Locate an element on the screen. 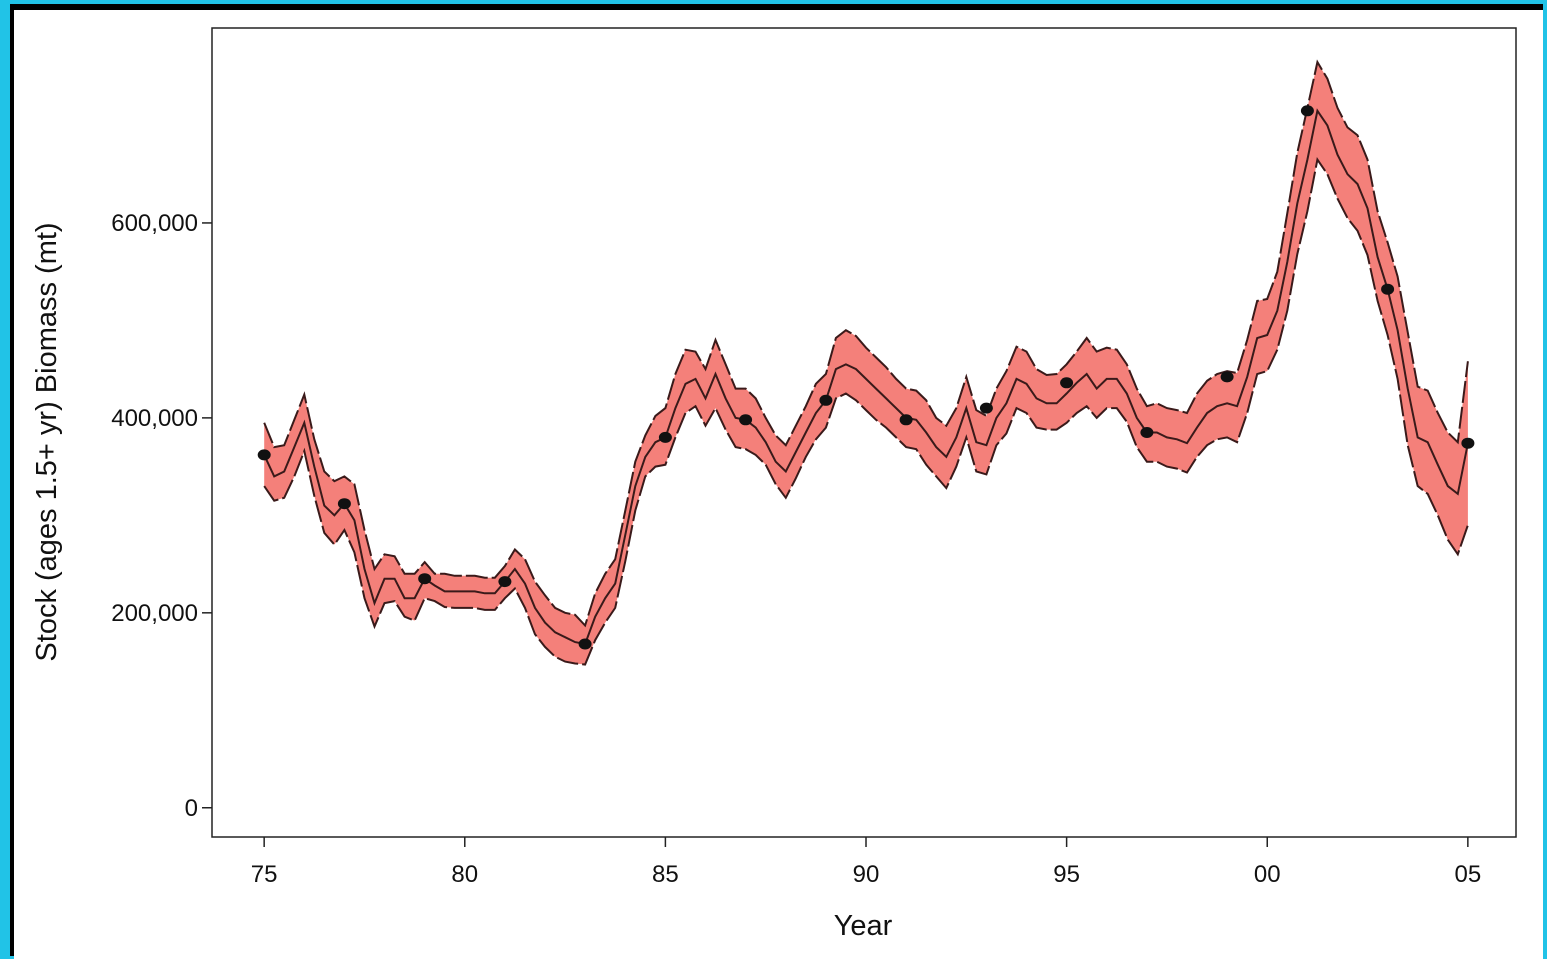 This screenshot has width=1547, height=959. x-tick-label: 00 is located at coordinates (1267, 874).